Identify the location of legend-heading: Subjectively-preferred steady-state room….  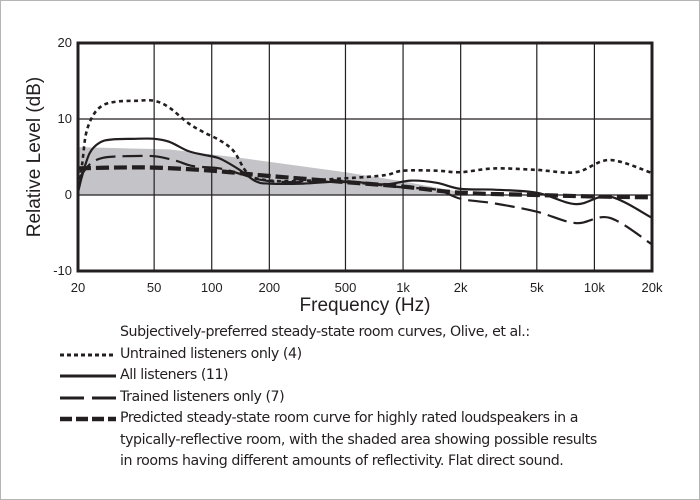
(325, 332).